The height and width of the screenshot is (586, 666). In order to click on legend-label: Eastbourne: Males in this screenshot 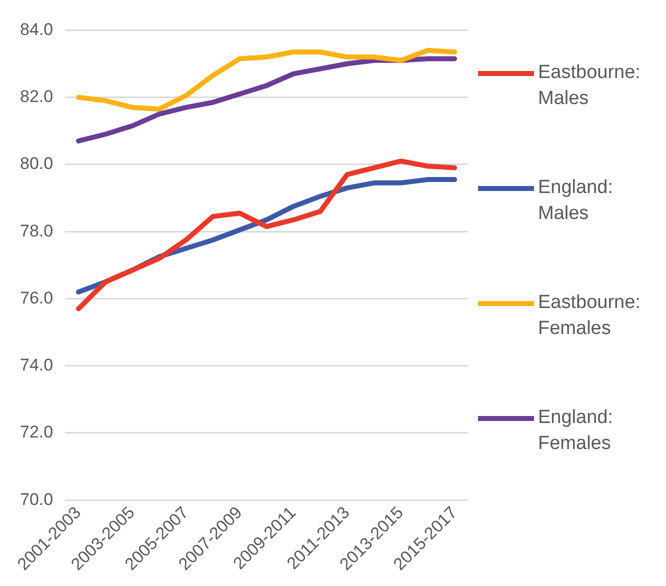, I will do `click(590, 85)`.